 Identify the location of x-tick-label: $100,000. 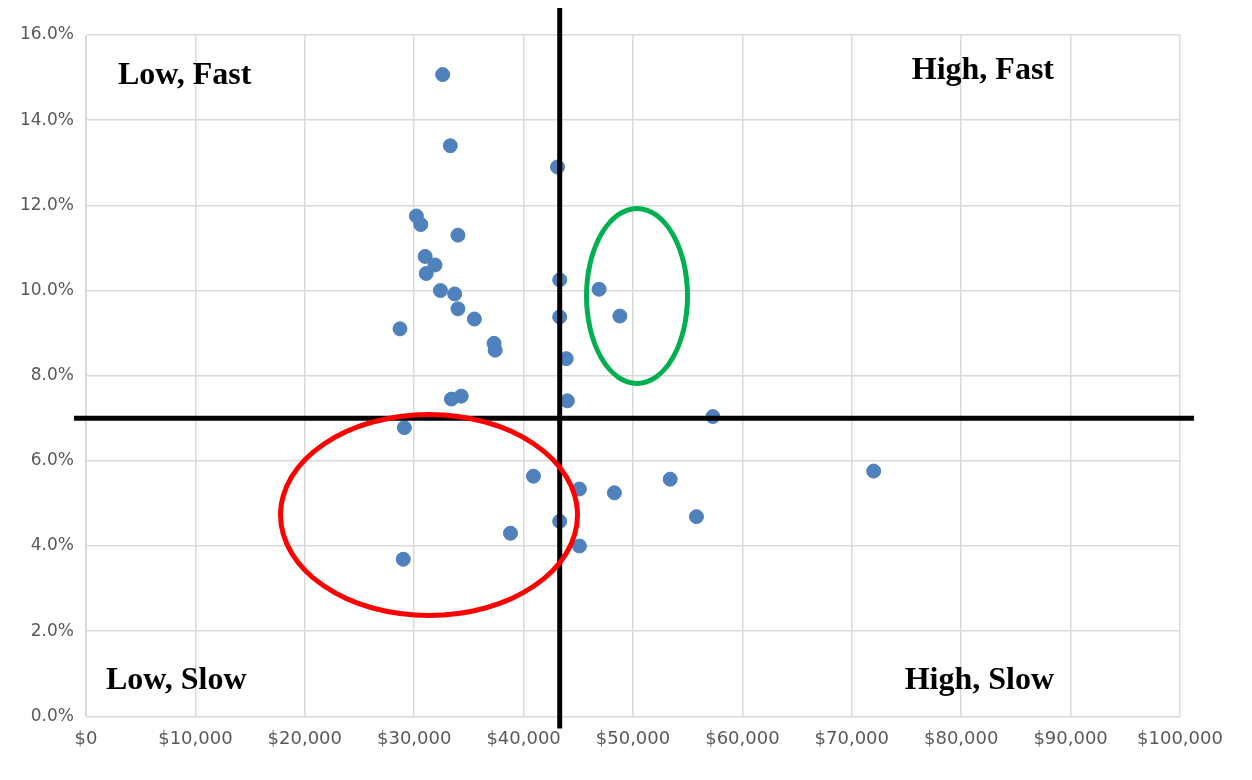
(1180, 737).